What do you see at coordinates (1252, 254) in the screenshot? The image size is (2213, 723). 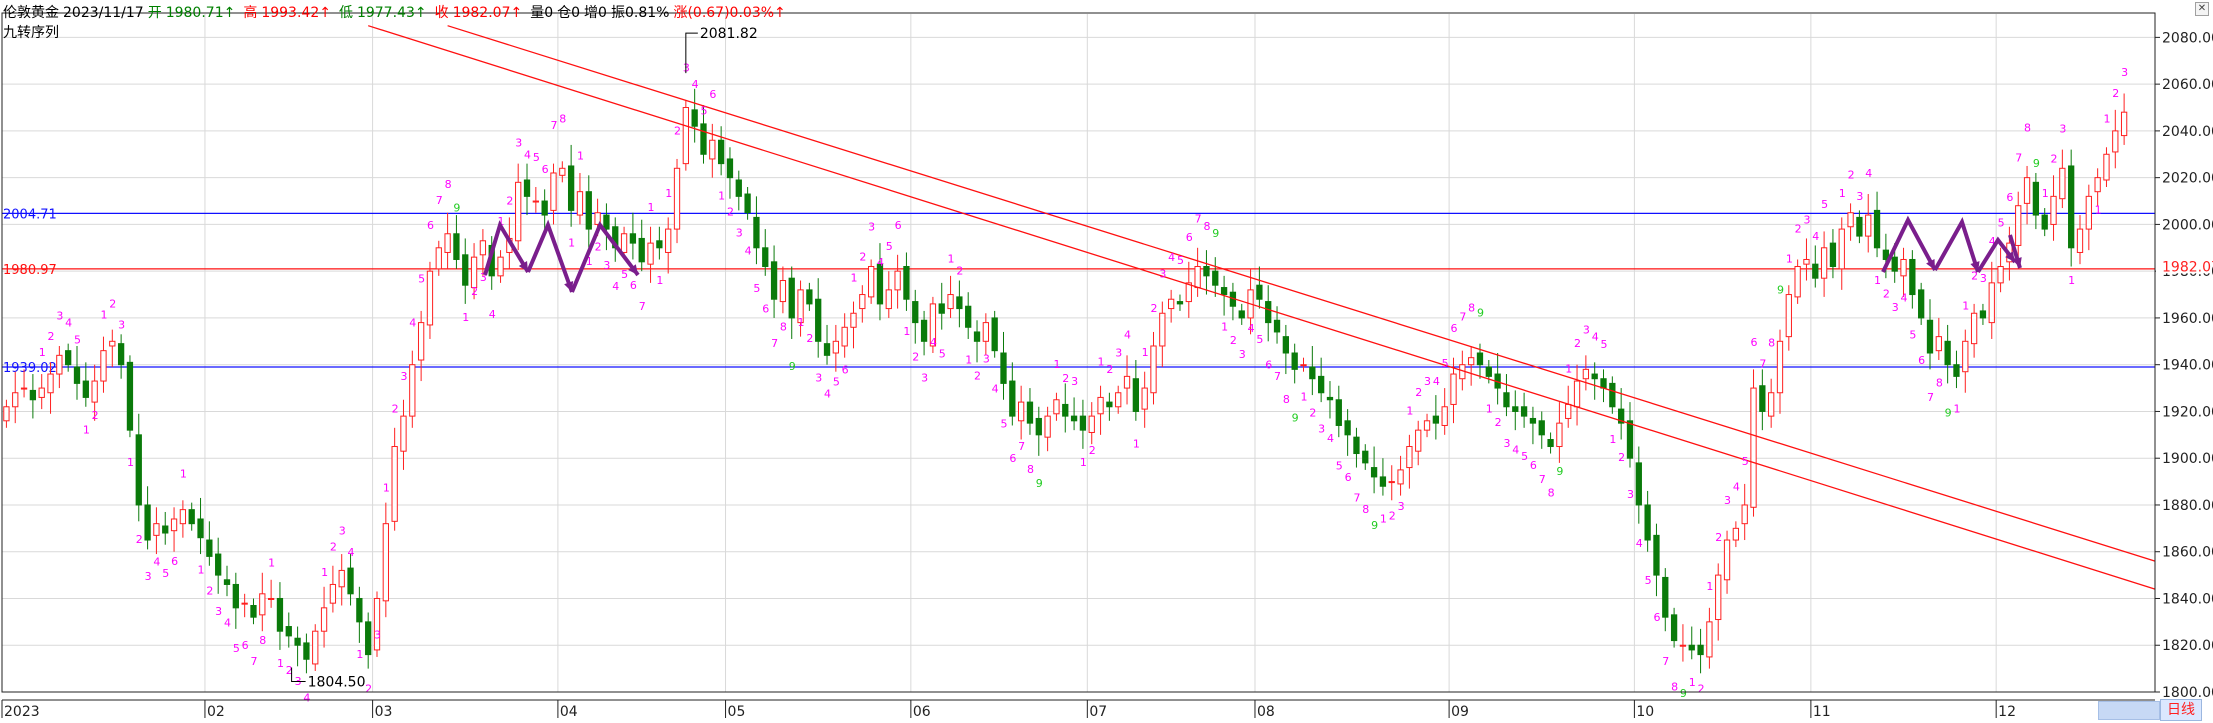 I see `projection-arrows` at bounding box center [1252, 254].